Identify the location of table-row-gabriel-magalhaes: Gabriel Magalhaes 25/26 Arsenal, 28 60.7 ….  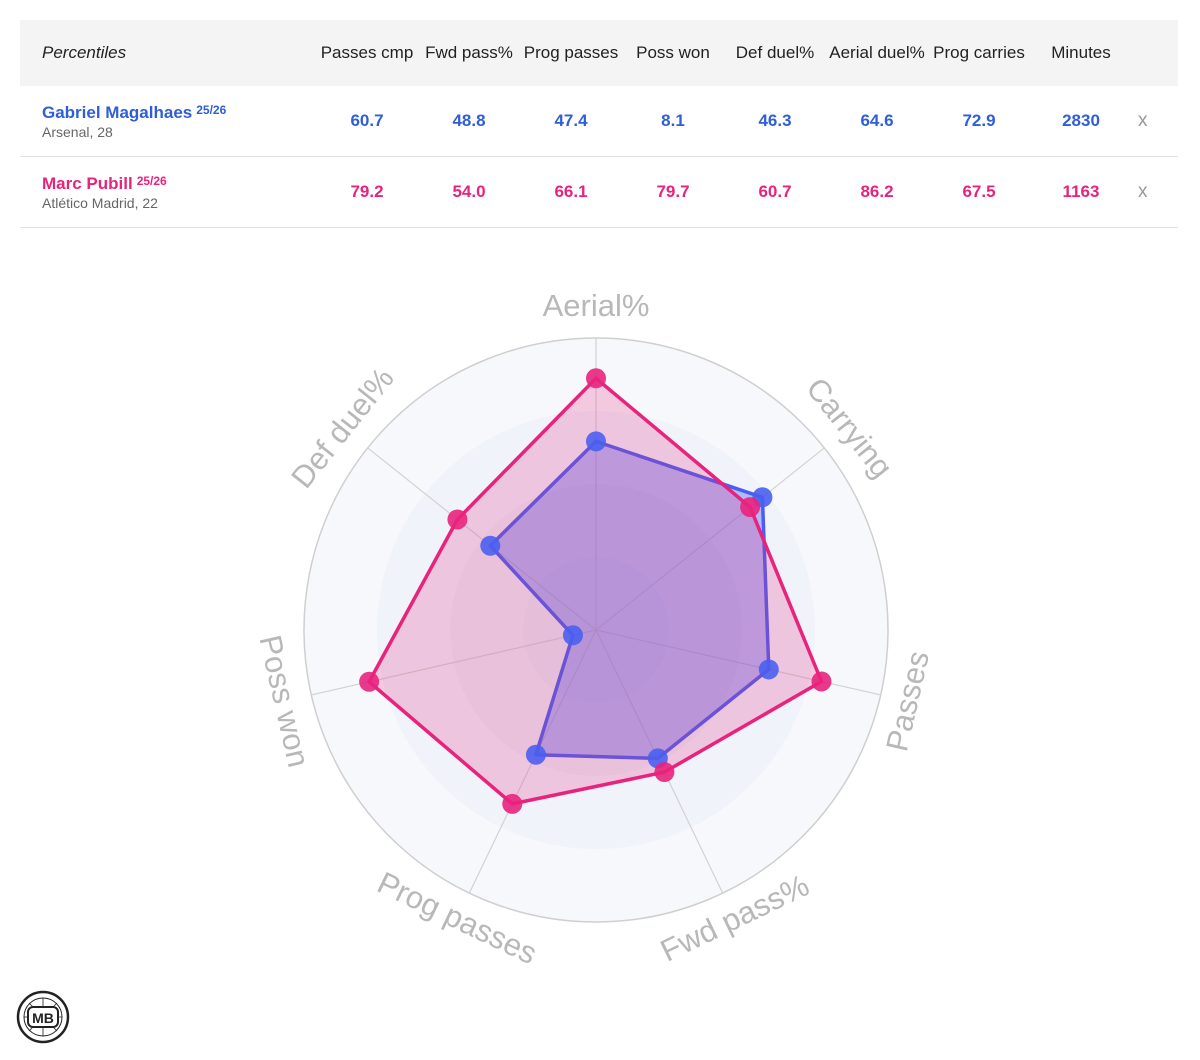
(599, 121).